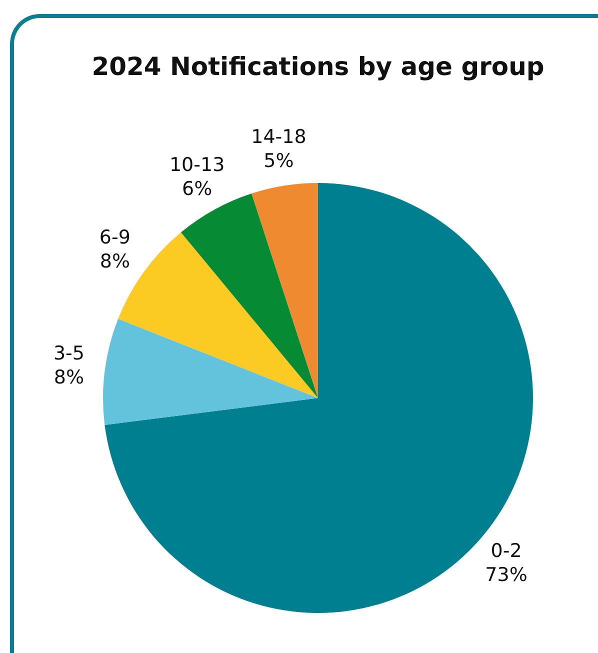 The image size is (598, 653). What do you see at coordinates (279, 161) in the screenshot?
I see `data-label: 5%` at bounding box center [279, 161].